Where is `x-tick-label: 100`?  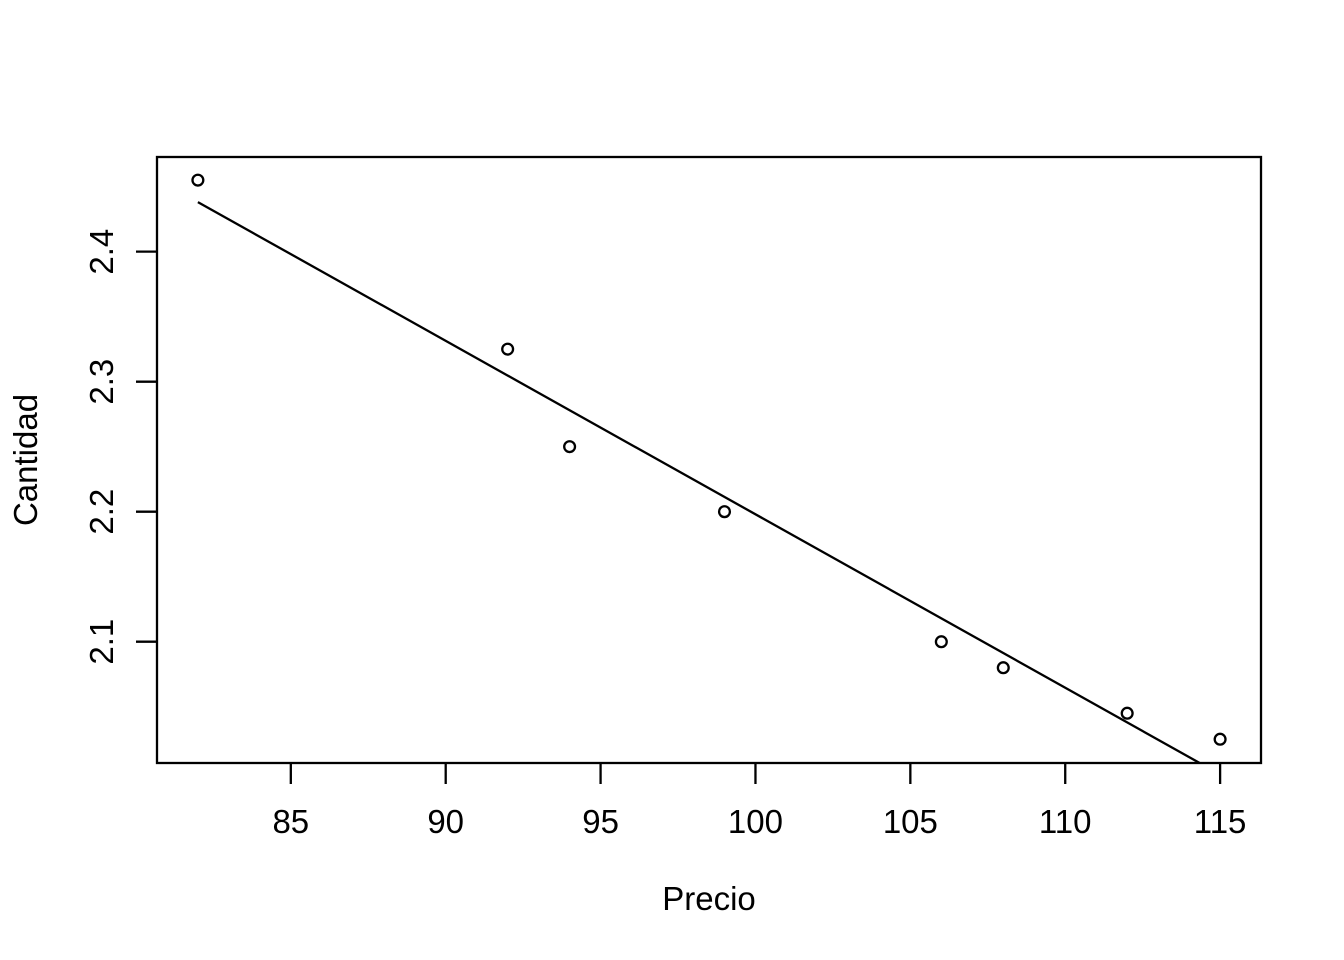
x-tick-label: 100 is located at coordinates (755, 821).